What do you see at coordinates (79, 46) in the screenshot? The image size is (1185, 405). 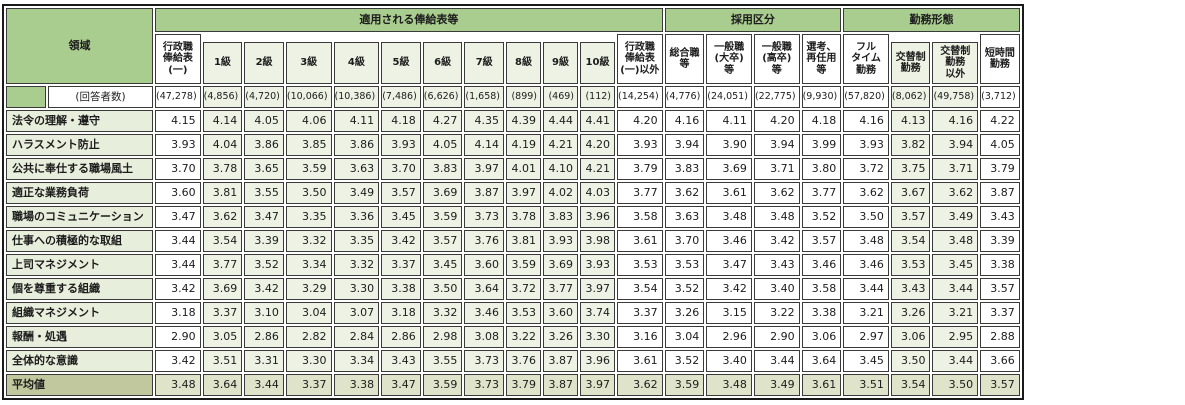 I see `corner-header-ryoiki: 領域` at bounding box center [79, 46].